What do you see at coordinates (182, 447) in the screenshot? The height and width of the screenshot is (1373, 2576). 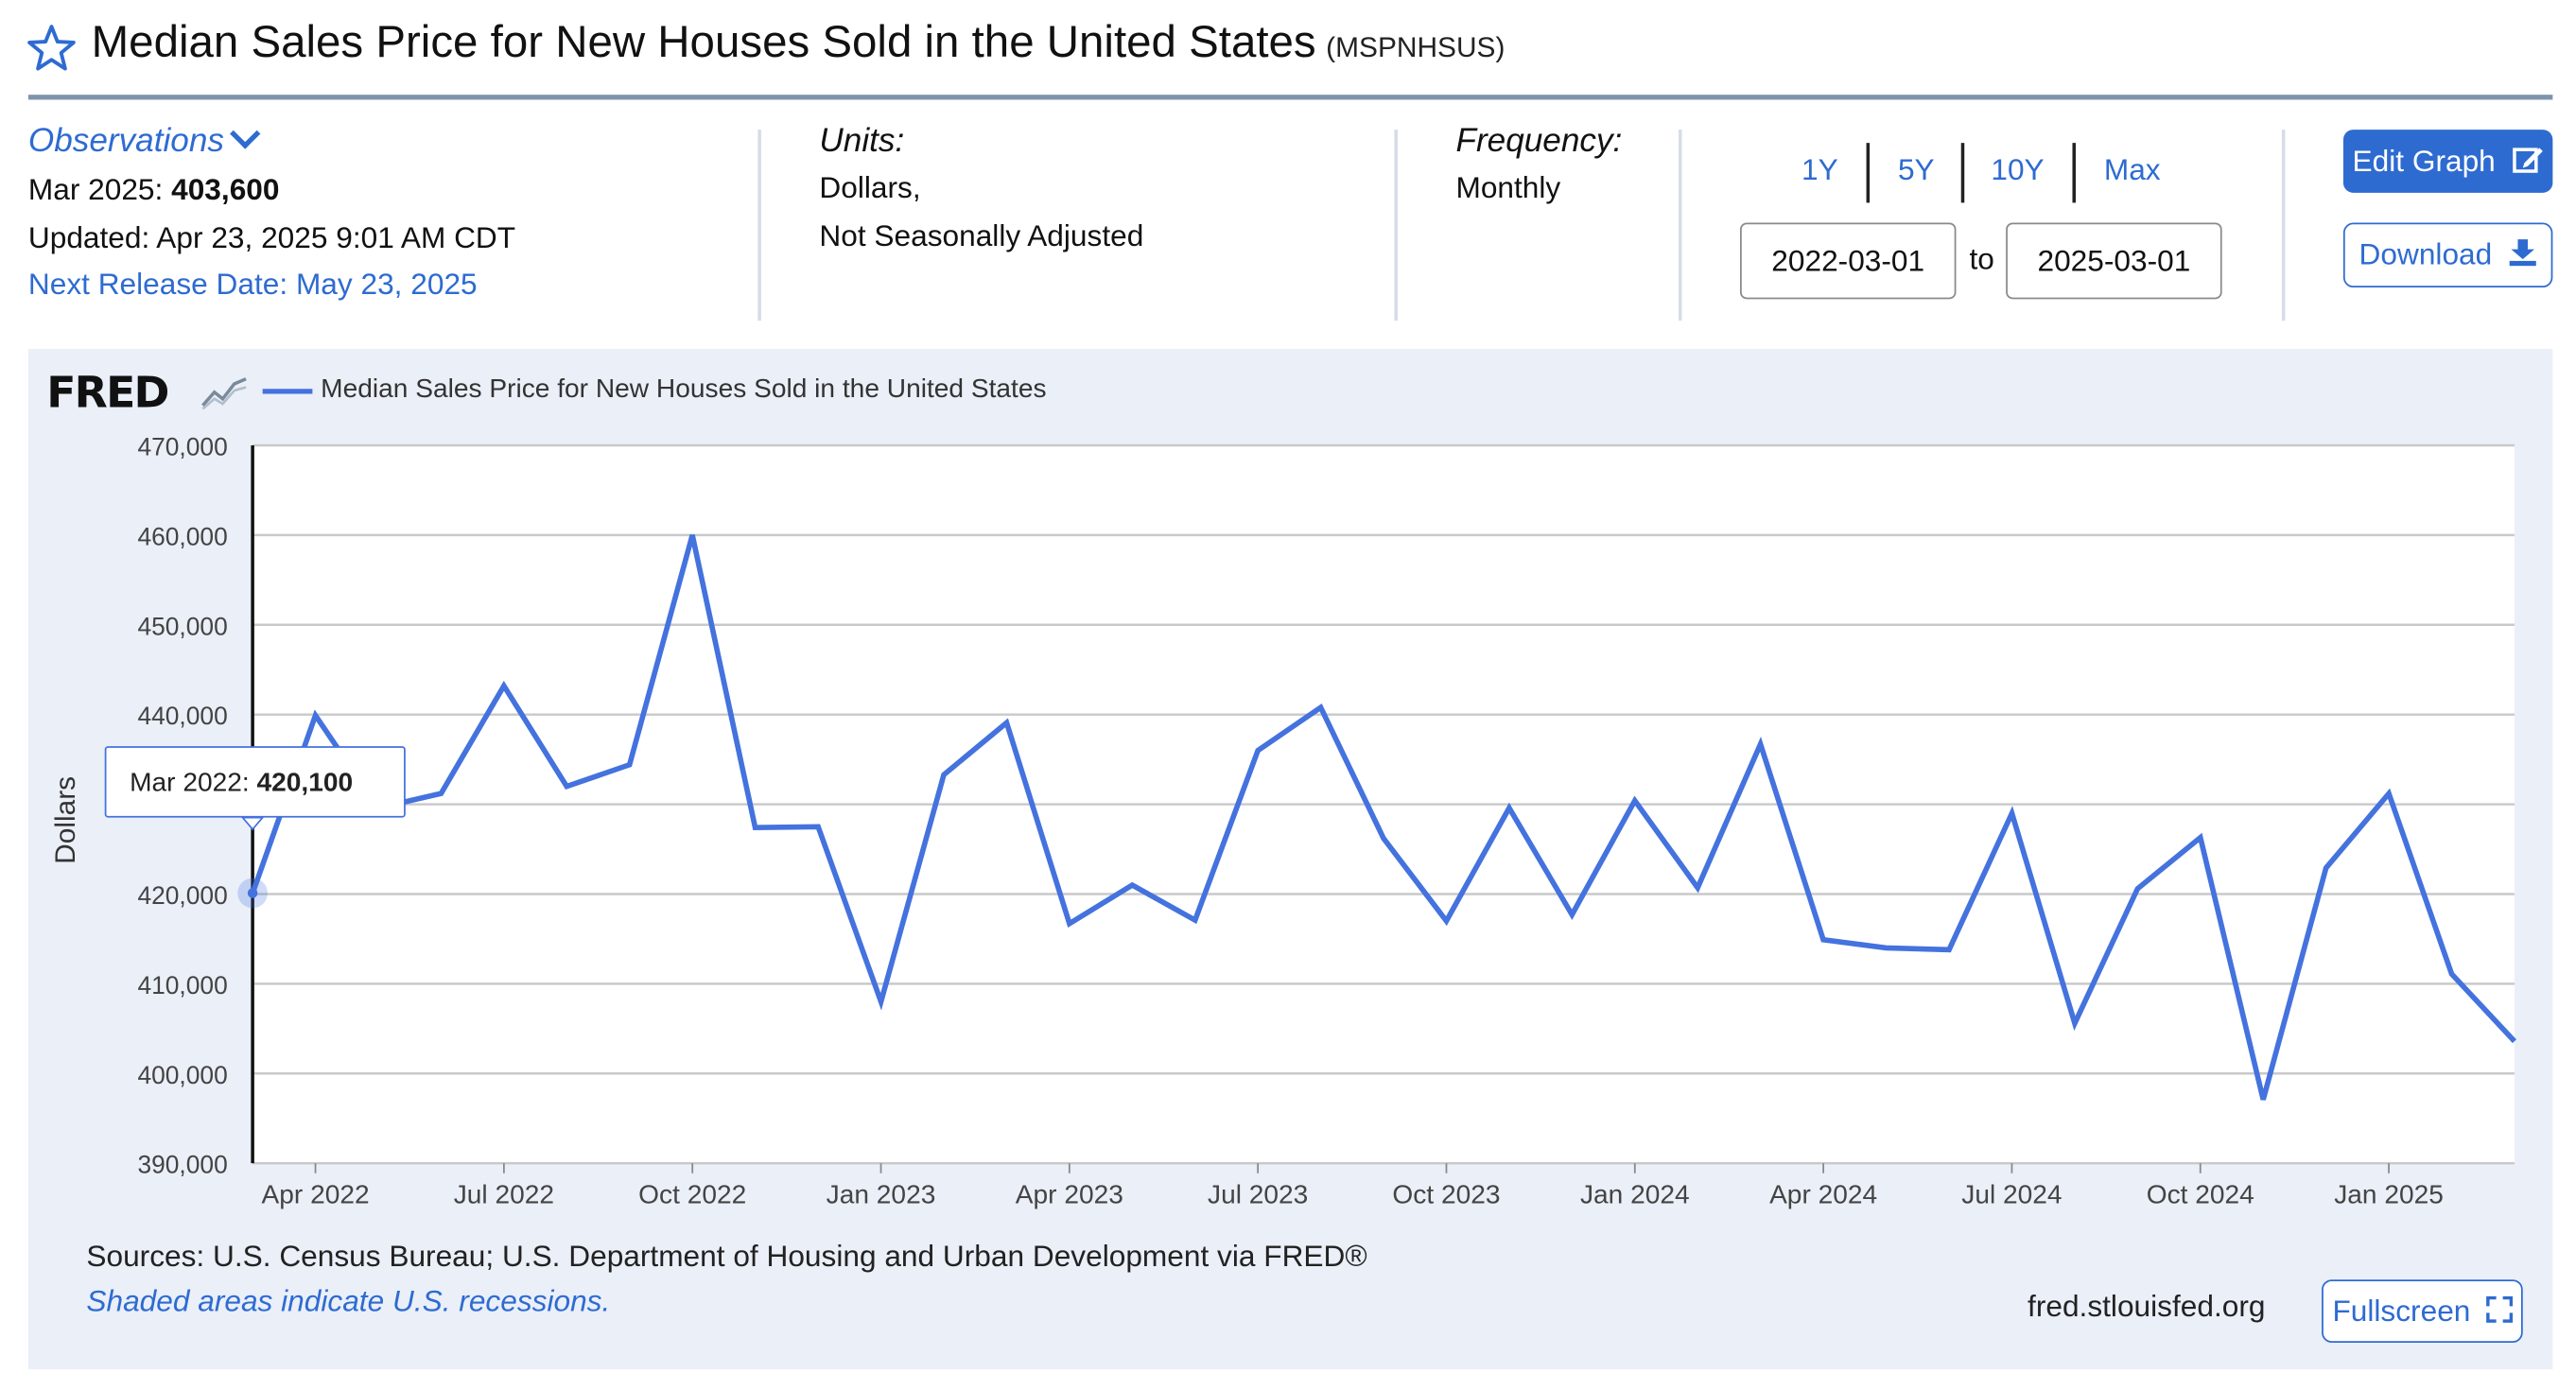 I see `y-tick-label: 470,000` at bounding box center [182, 447].